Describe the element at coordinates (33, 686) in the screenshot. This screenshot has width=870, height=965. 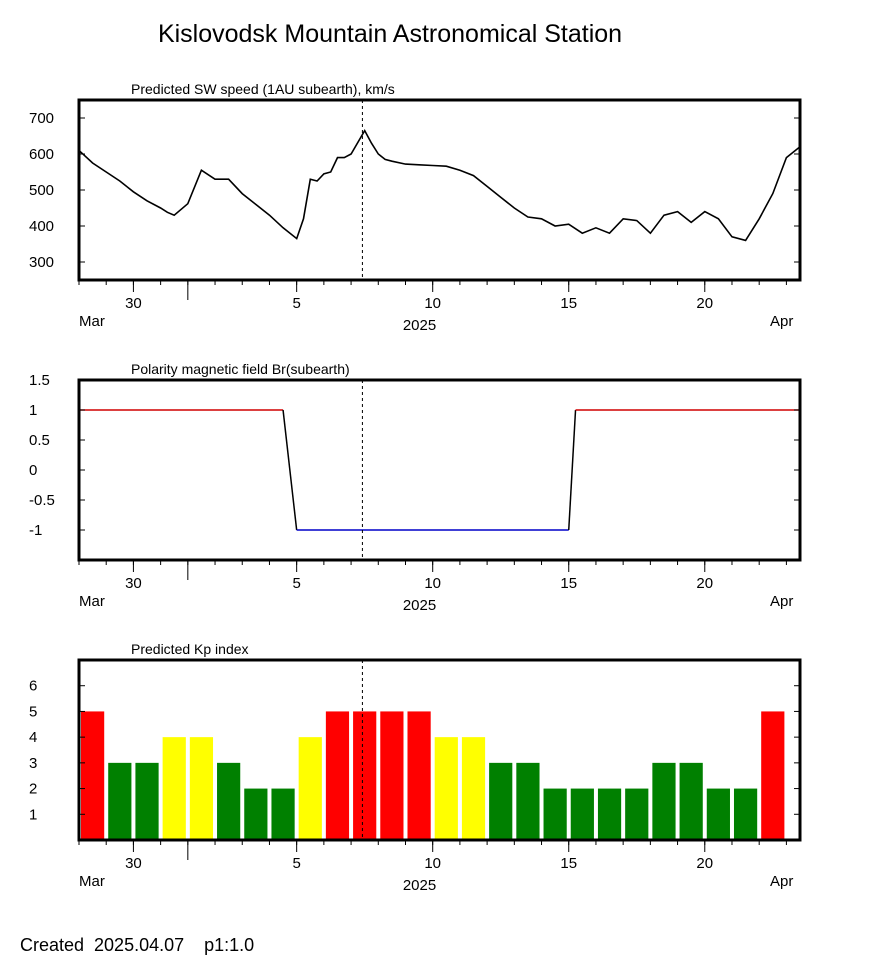
I see `y-tick-label: 6` at that location.